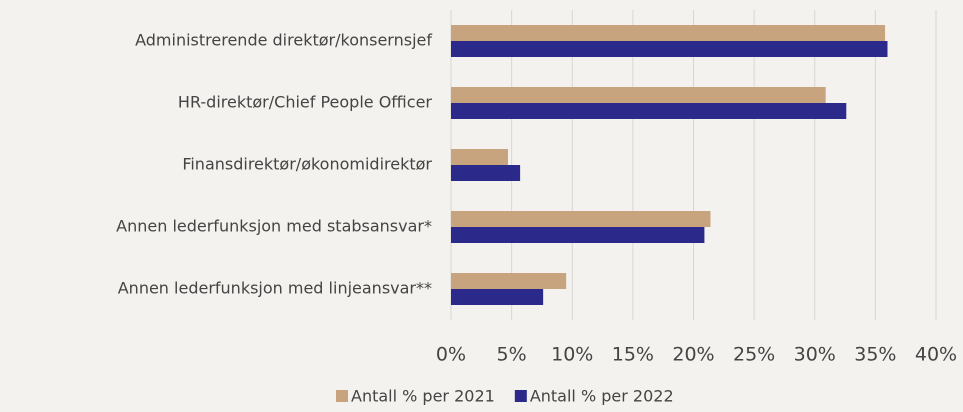  What do you see at coordinates (693, 355) in the screenshot?
I see `x-tick-label: 20%` at bounding box center [693, 355].